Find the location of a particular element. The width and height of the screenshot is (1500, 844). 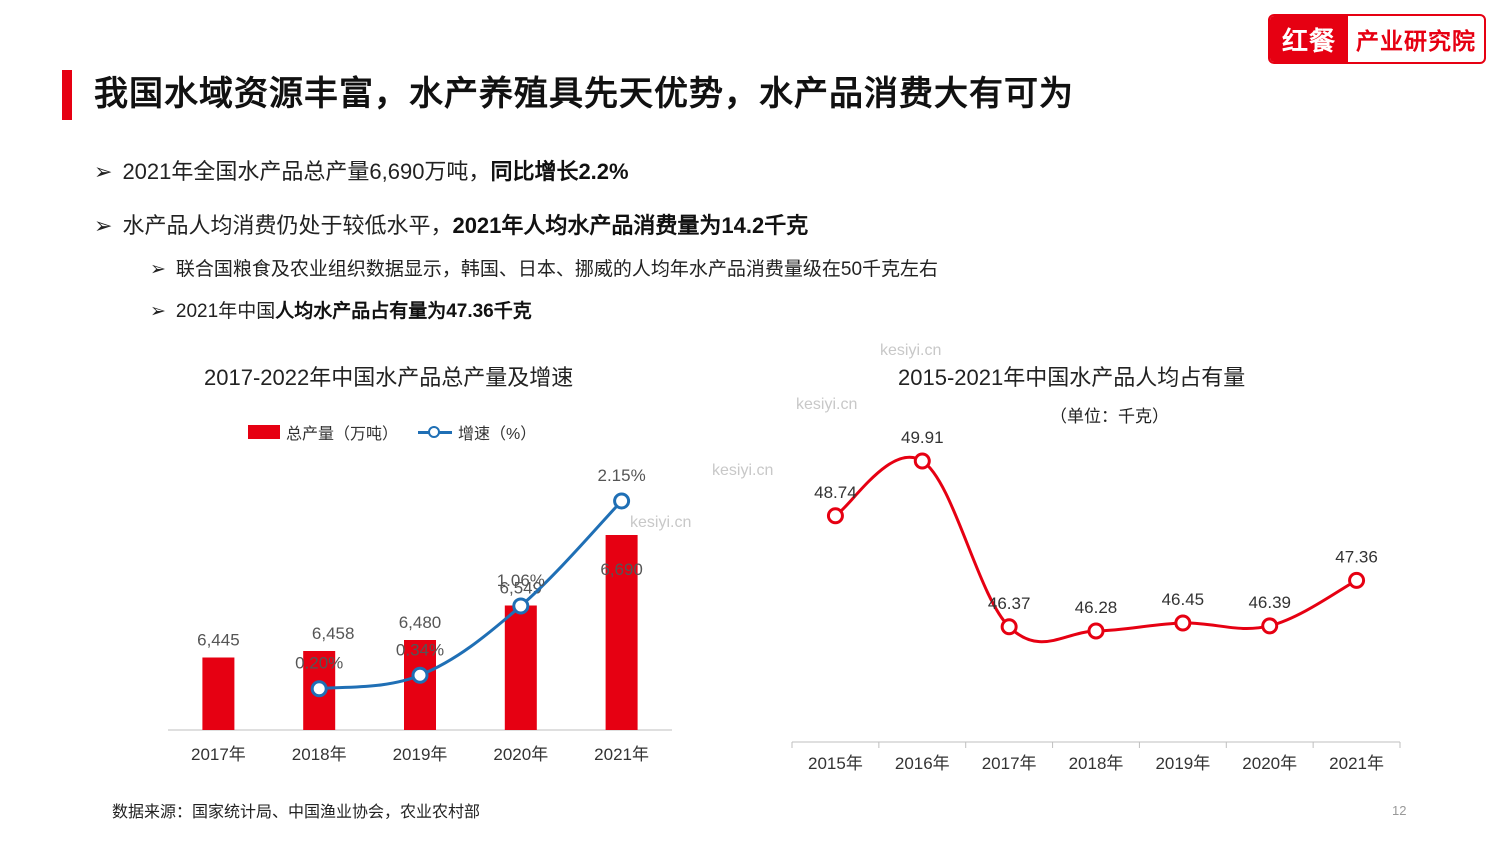

chart2-x-tick-label: 2017年 is located at coordinates (1009, 763).